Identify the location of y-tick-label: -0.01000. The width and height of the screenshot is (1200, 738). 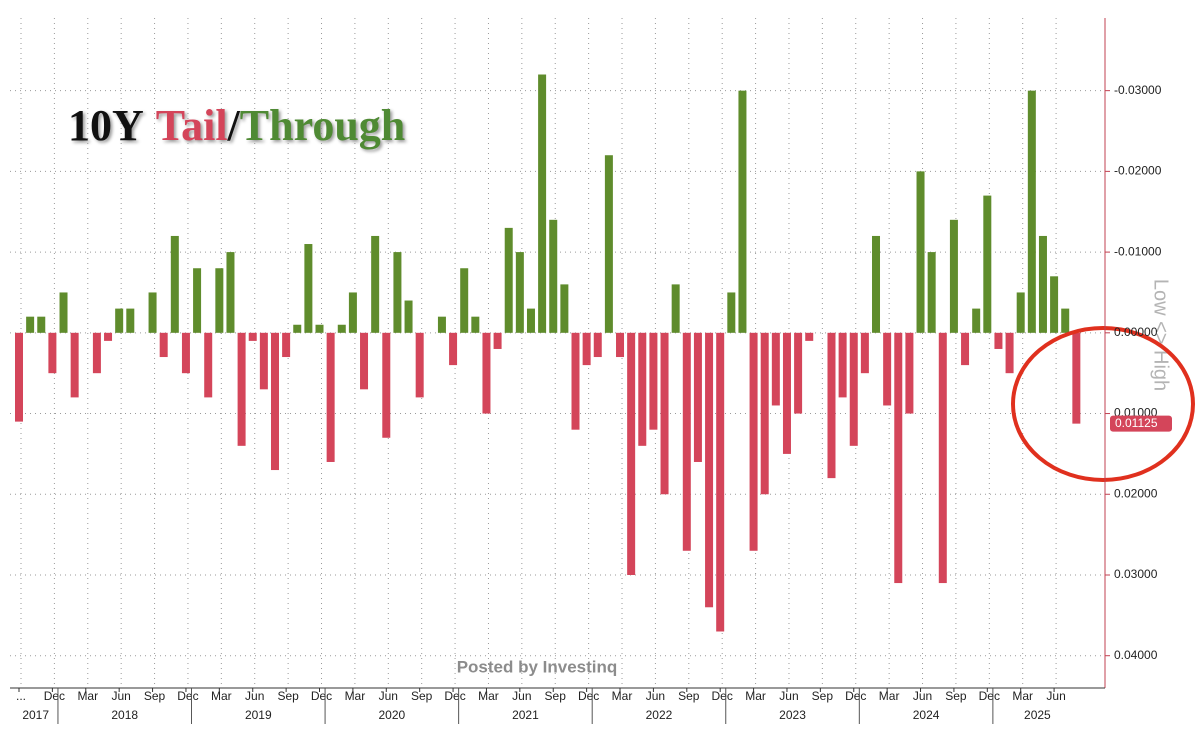
(1138, 251).